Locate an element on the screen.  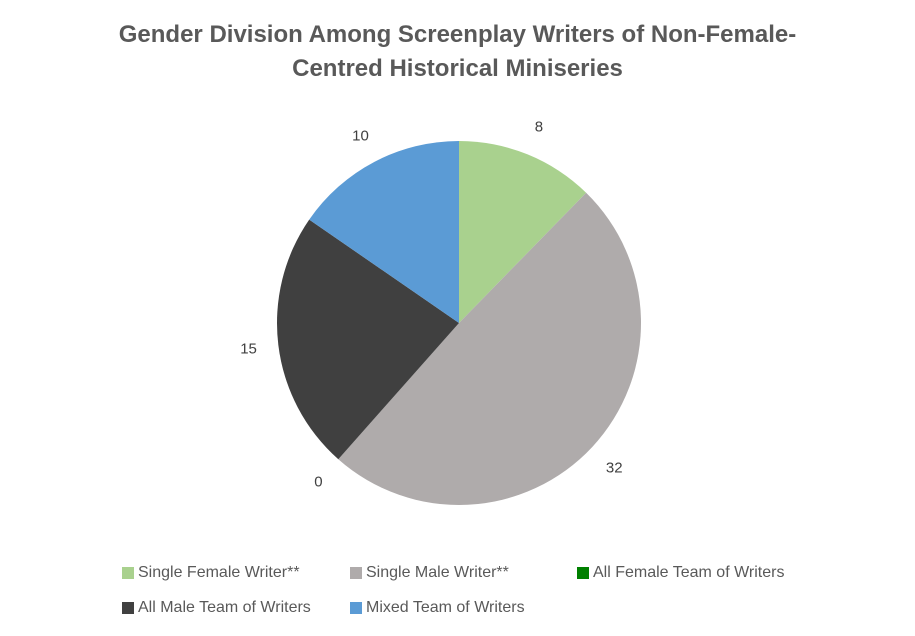
data-label-single-female-writer: 8 is located at coordinates (539, 127).